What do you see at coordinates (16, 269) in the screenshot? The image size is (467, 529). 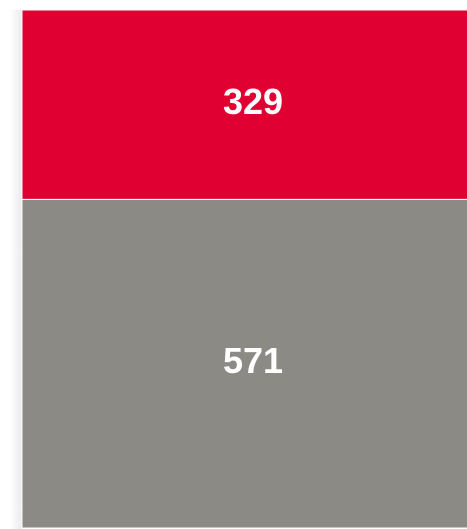 I see `bar-shadow` at bounding box center [16, 269].